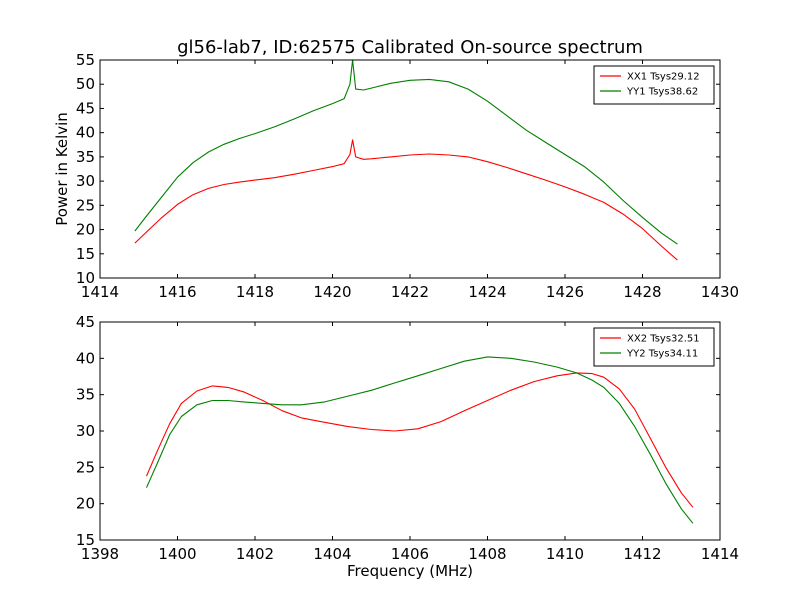  Describe the element at coordinates (410, 292) in the screenshot. I see `x-tick-label-1422: 1422` at that location.